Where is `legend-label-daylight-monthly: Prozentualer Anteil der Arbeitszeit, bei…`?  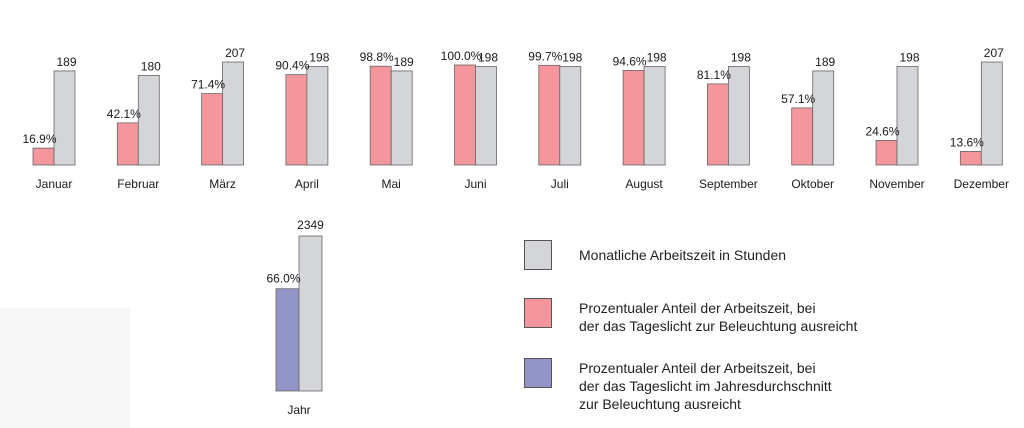 legend-label-daylight-monthly: Prozentualer Anteil der Arbeitszeit, bei… is located at coordinates (718, 317).